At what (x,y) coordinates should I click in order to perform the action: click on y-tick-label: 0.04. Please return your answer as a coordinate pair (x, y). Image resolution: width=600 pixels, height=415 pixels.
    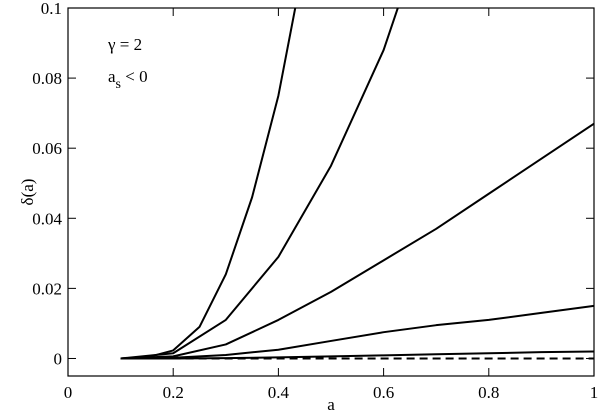
    Looking at the image, I should click on (47, 218).